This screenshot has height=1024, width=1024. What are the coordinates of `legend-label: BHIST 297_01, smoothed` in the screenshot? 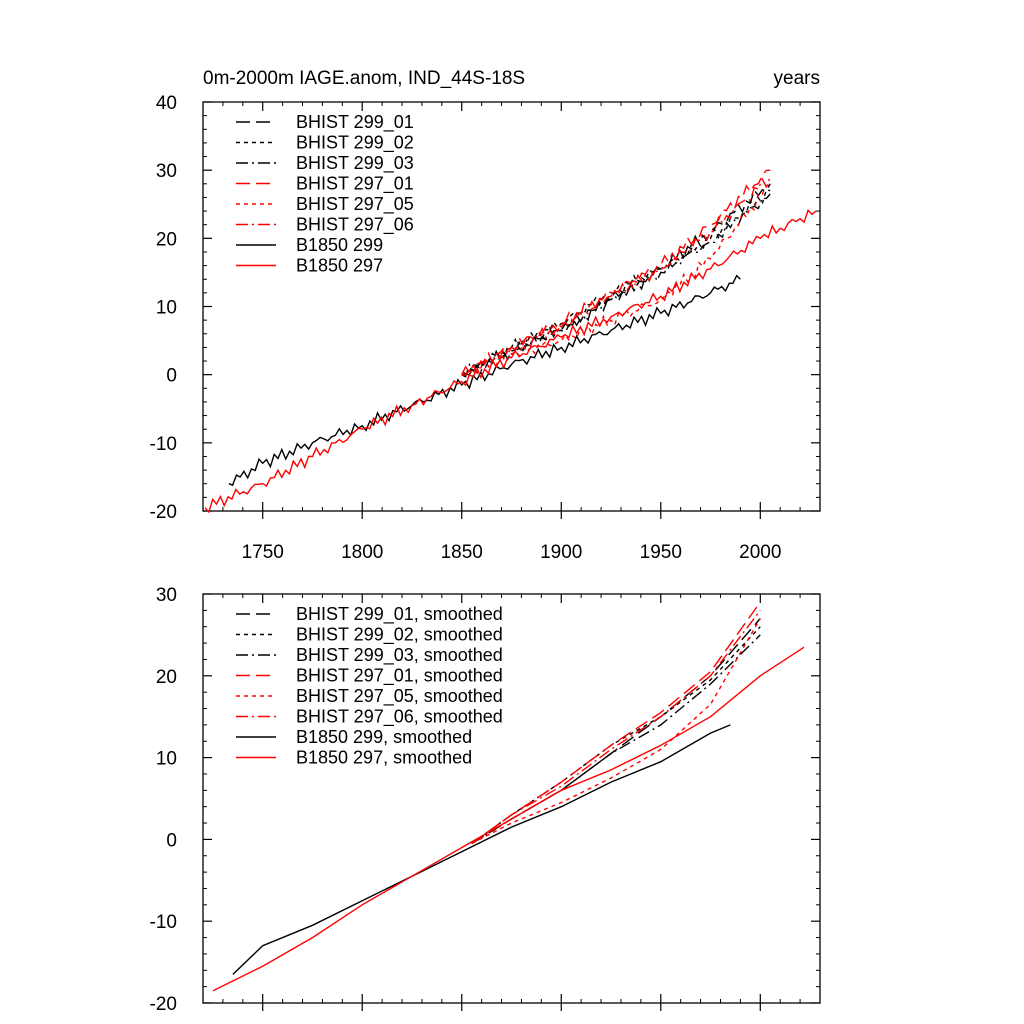 It's located at (399, 676).